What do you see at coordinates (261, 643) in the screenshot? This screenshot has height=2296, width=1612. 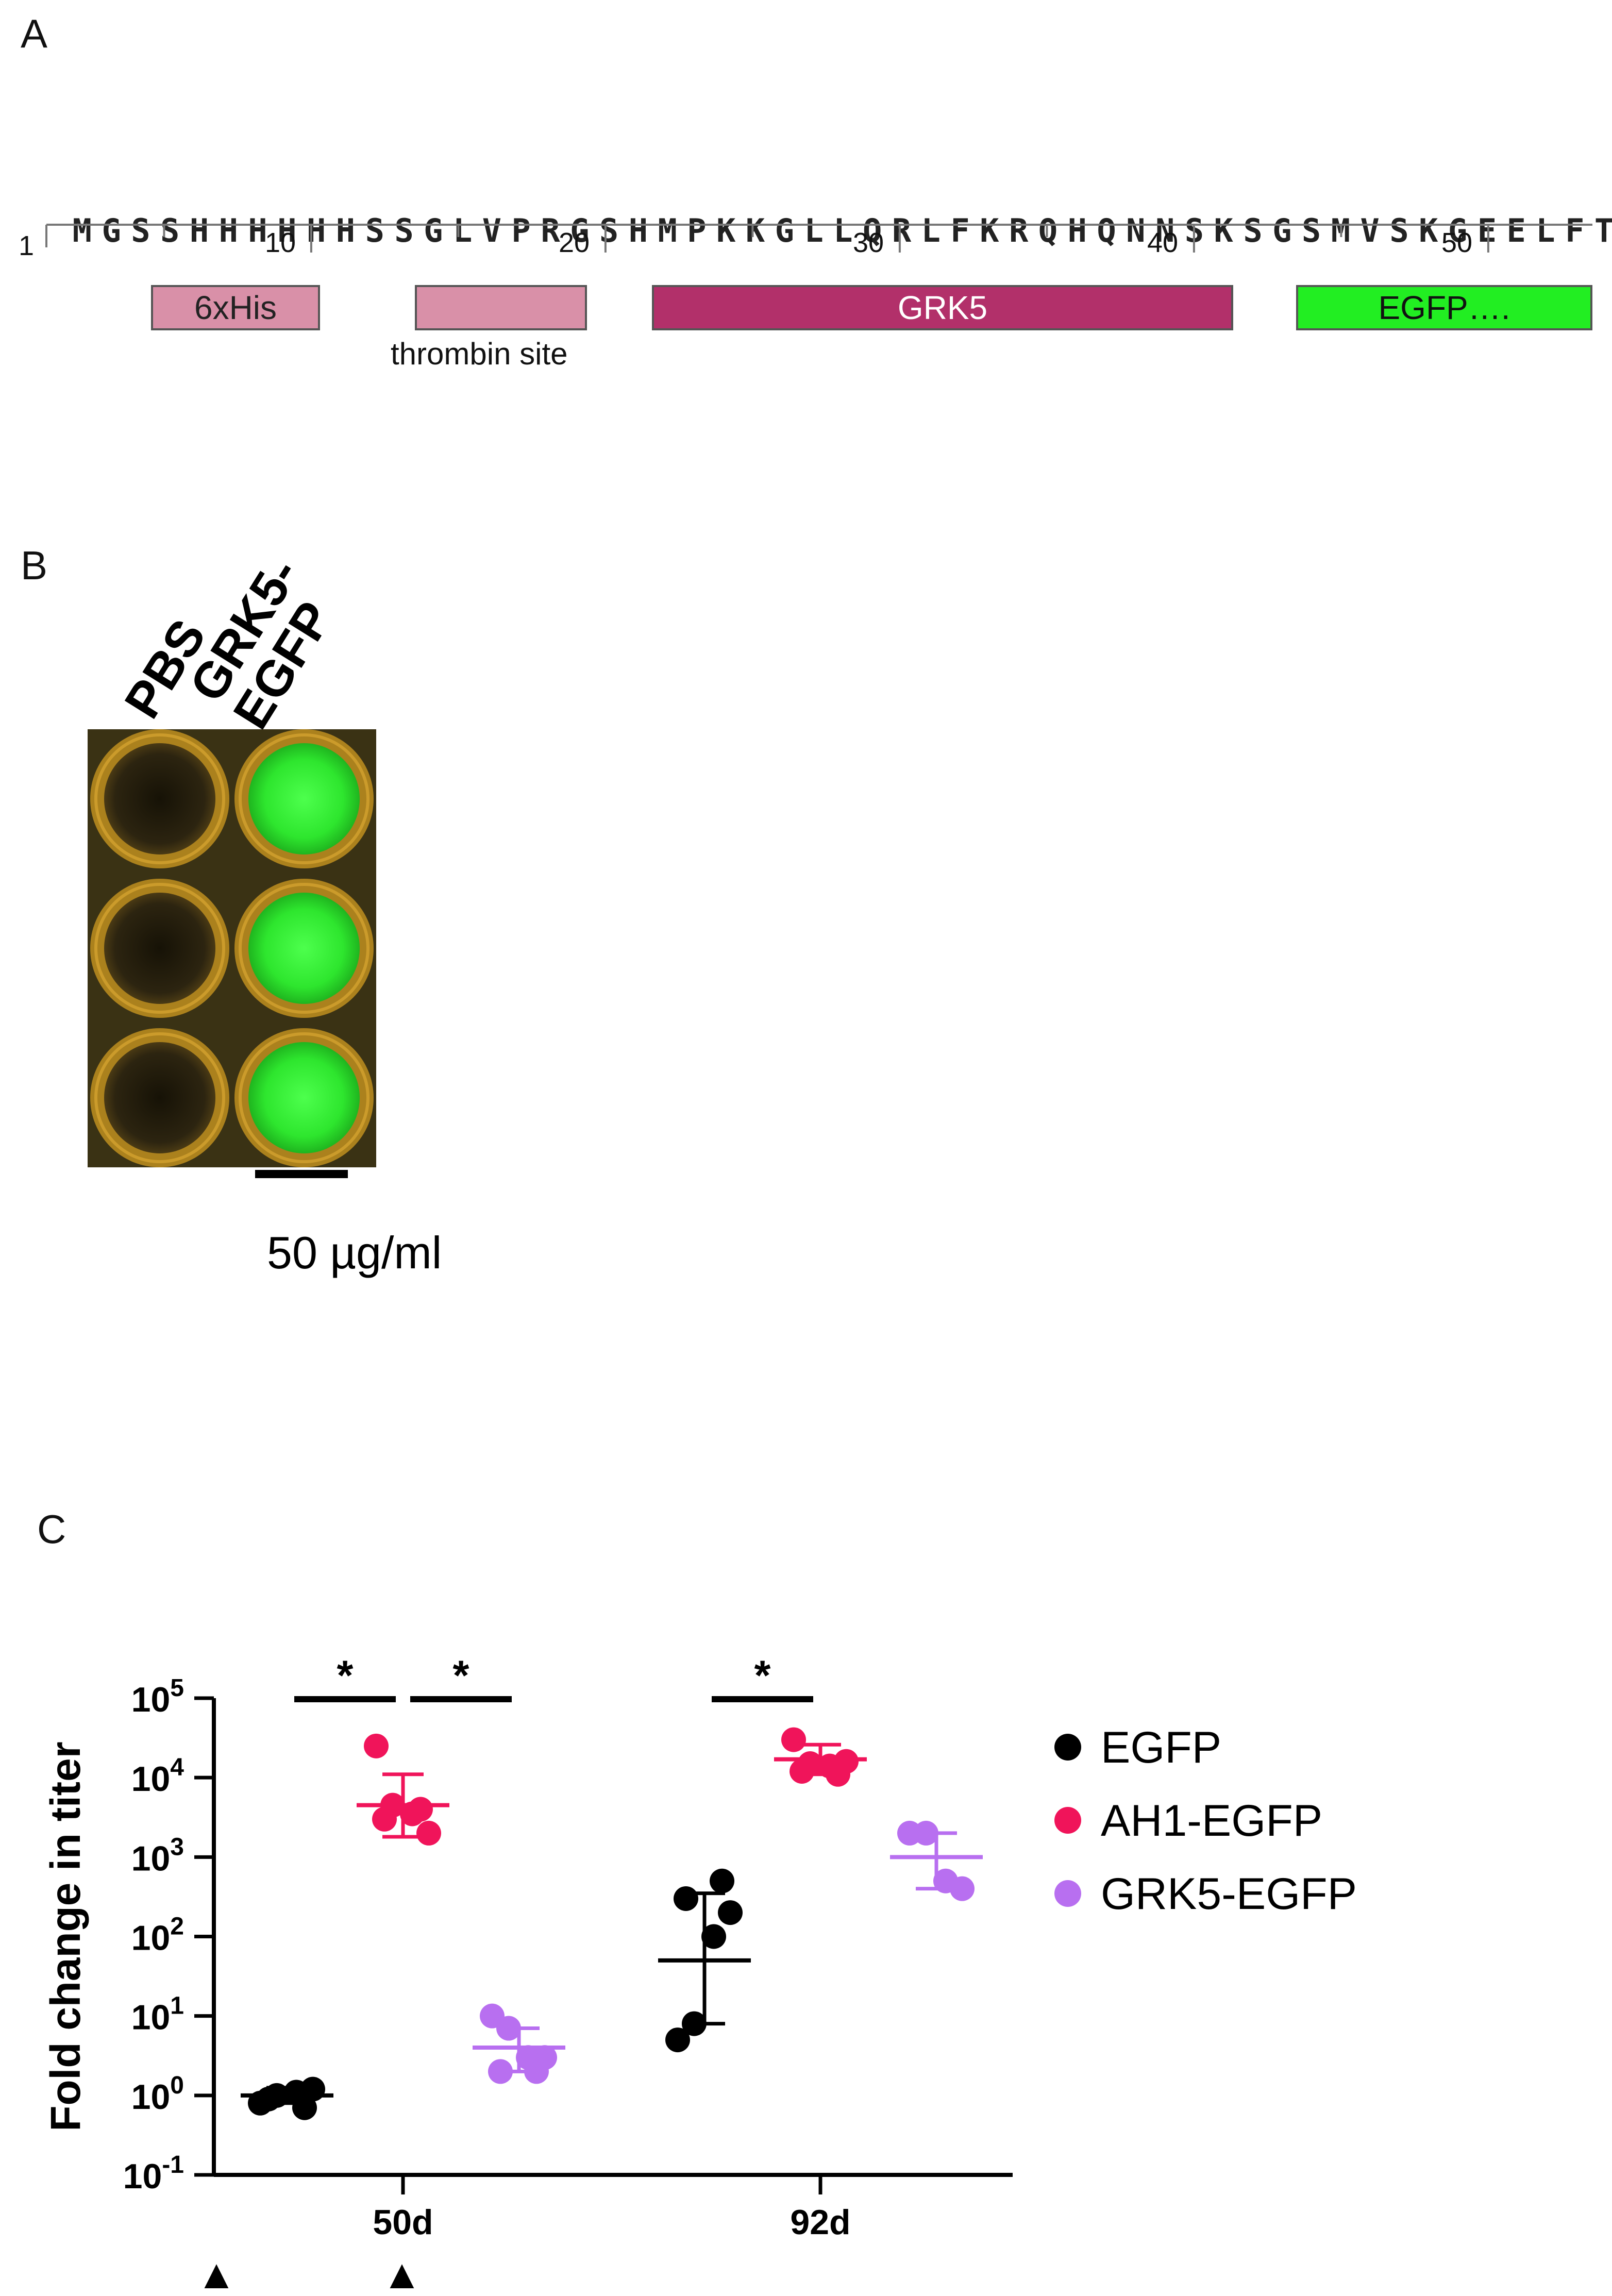 I see `column-label-grk5-egfp: GRK5- EGFP` at bounding box center [261, 643].